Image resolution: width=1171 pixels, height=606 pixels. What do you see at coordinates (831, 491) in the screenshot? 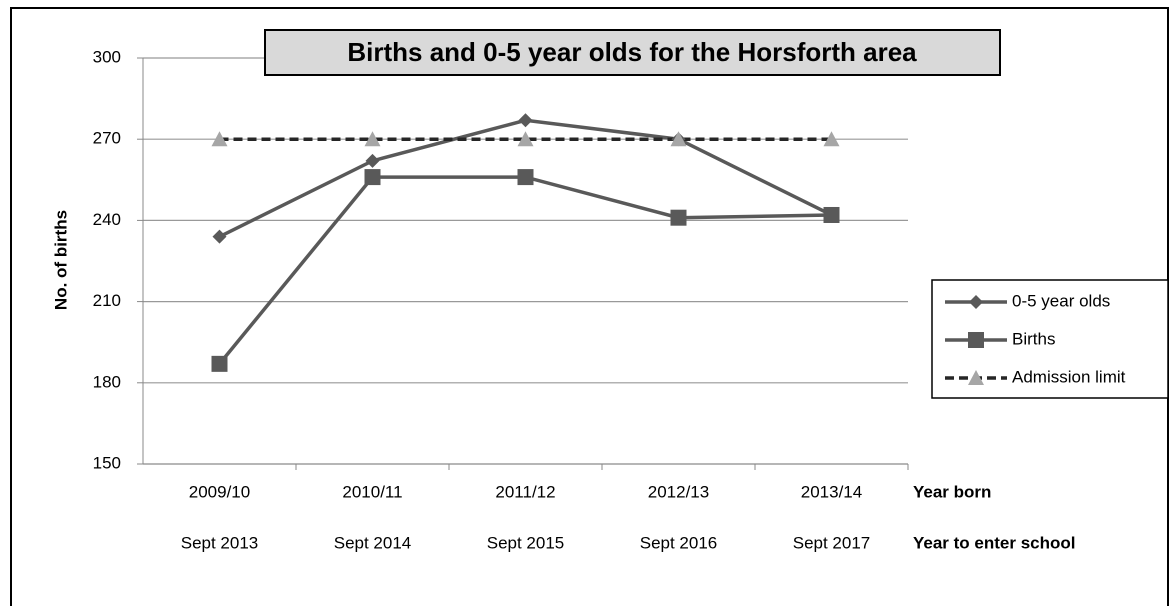
I see `x-tick-label: 2013/14` at bounding box center [831, 491].